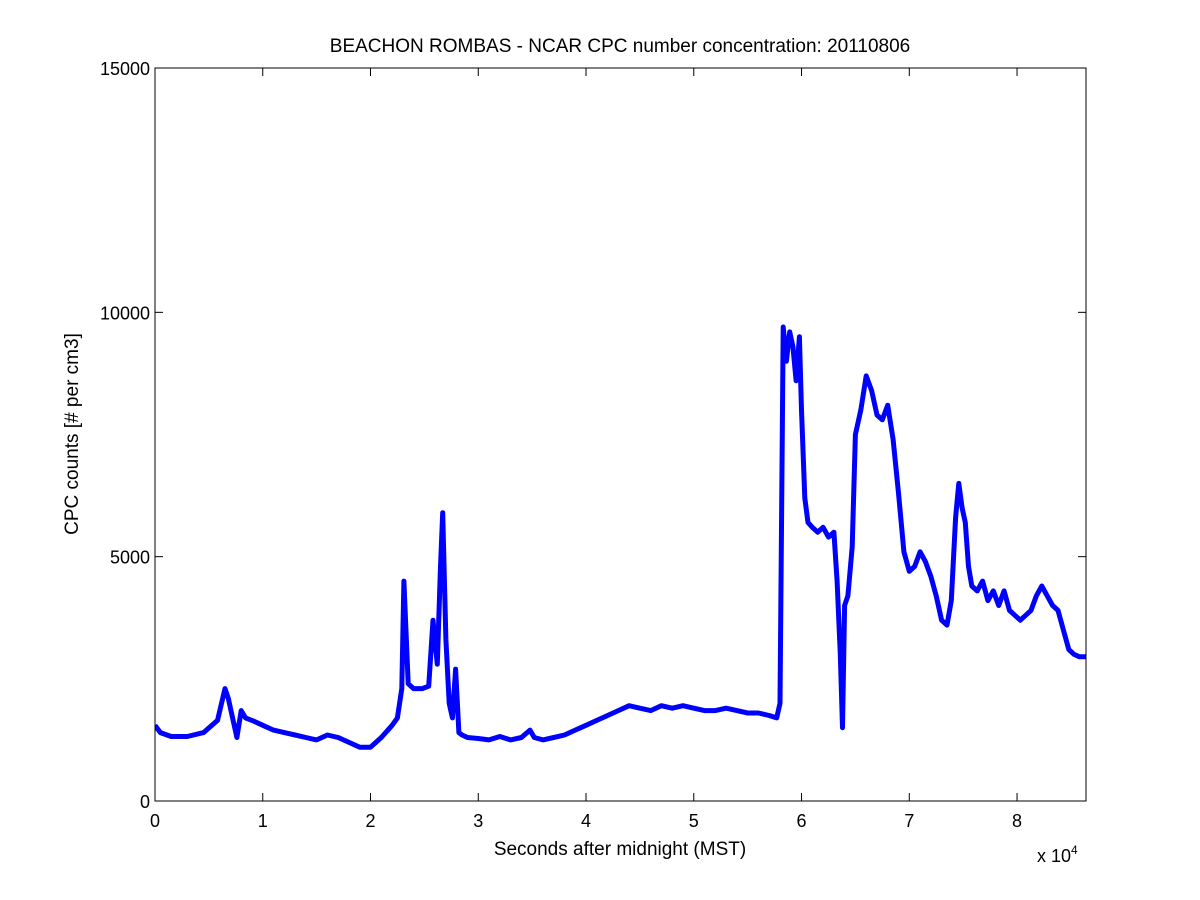  I want to click on y-tick-label: 5000, so click(130, 558).